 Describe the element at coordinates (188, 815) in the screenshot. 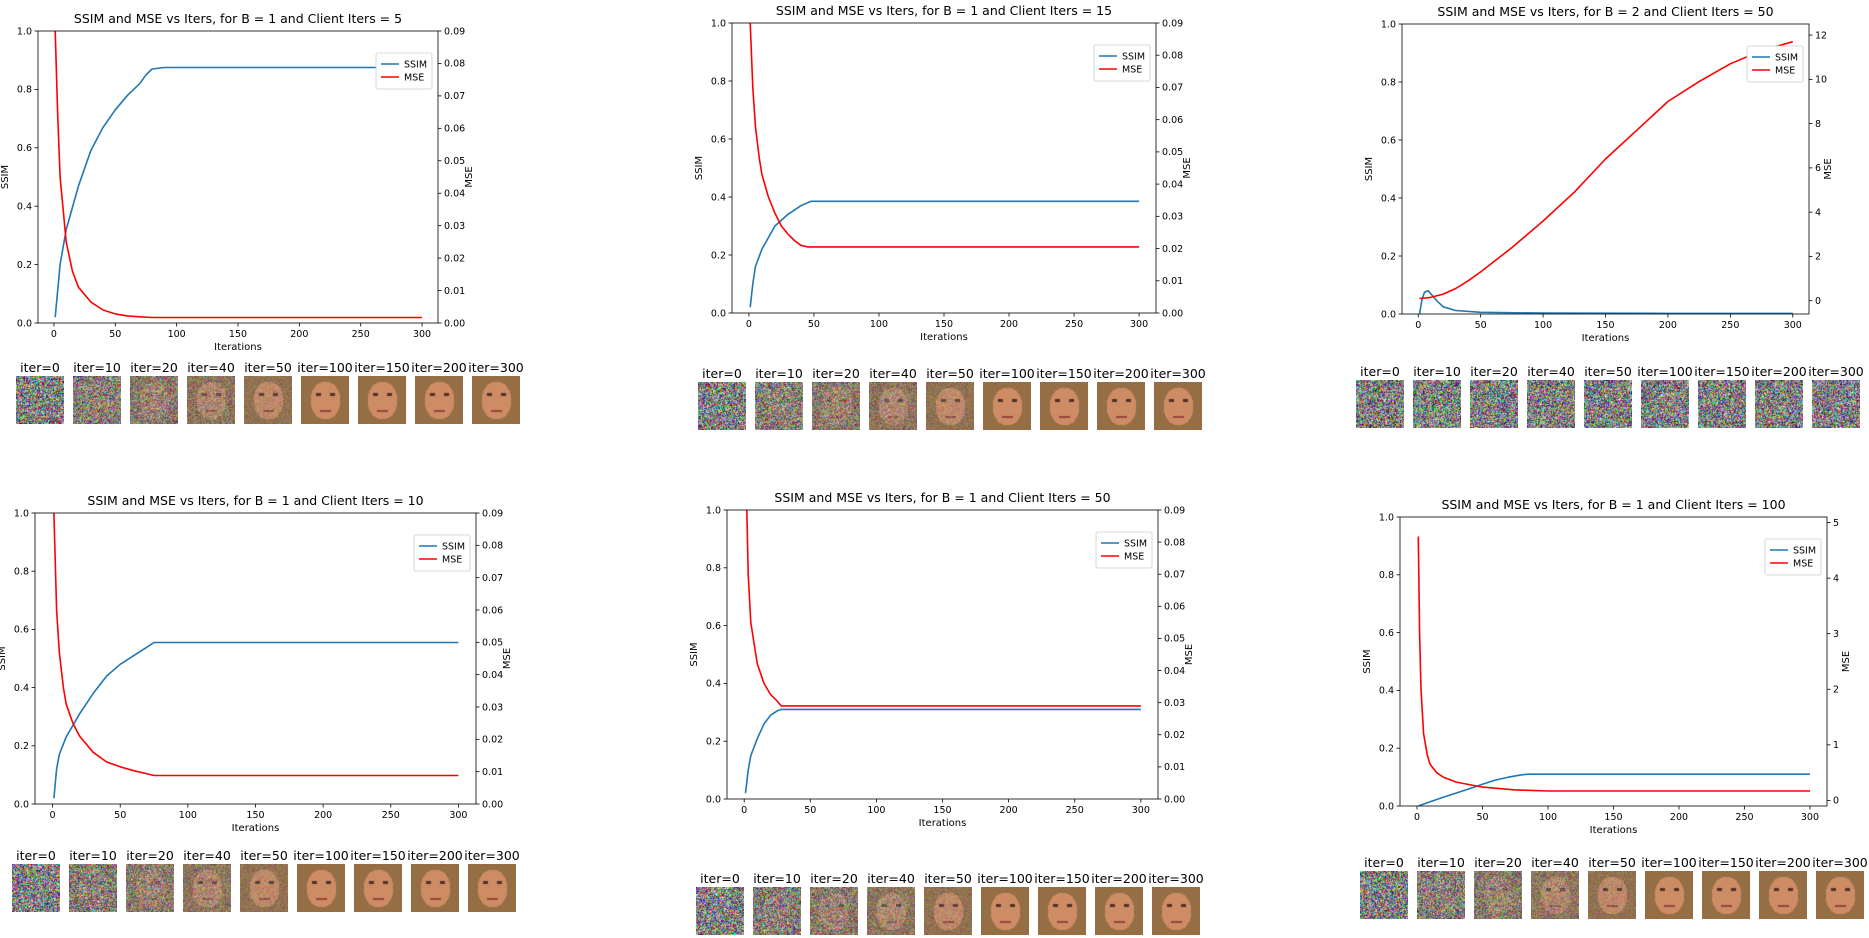

I see `x-tick-label: 100` at that location.